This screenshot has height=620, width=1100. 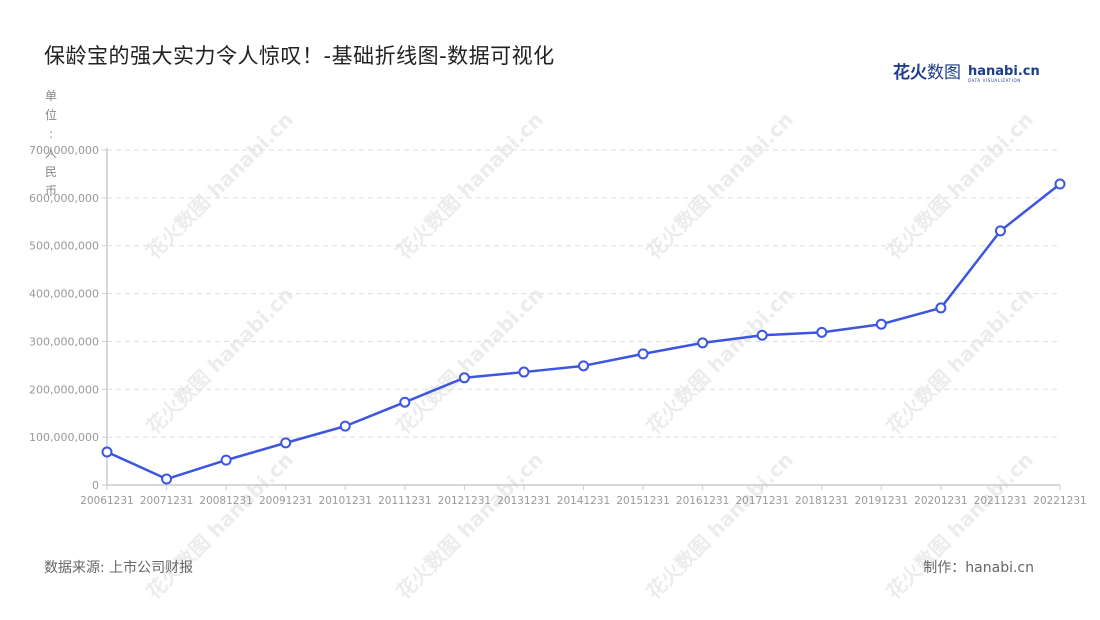 I want to click on x-tick-label: 20091231, so click(x=285, y=501).